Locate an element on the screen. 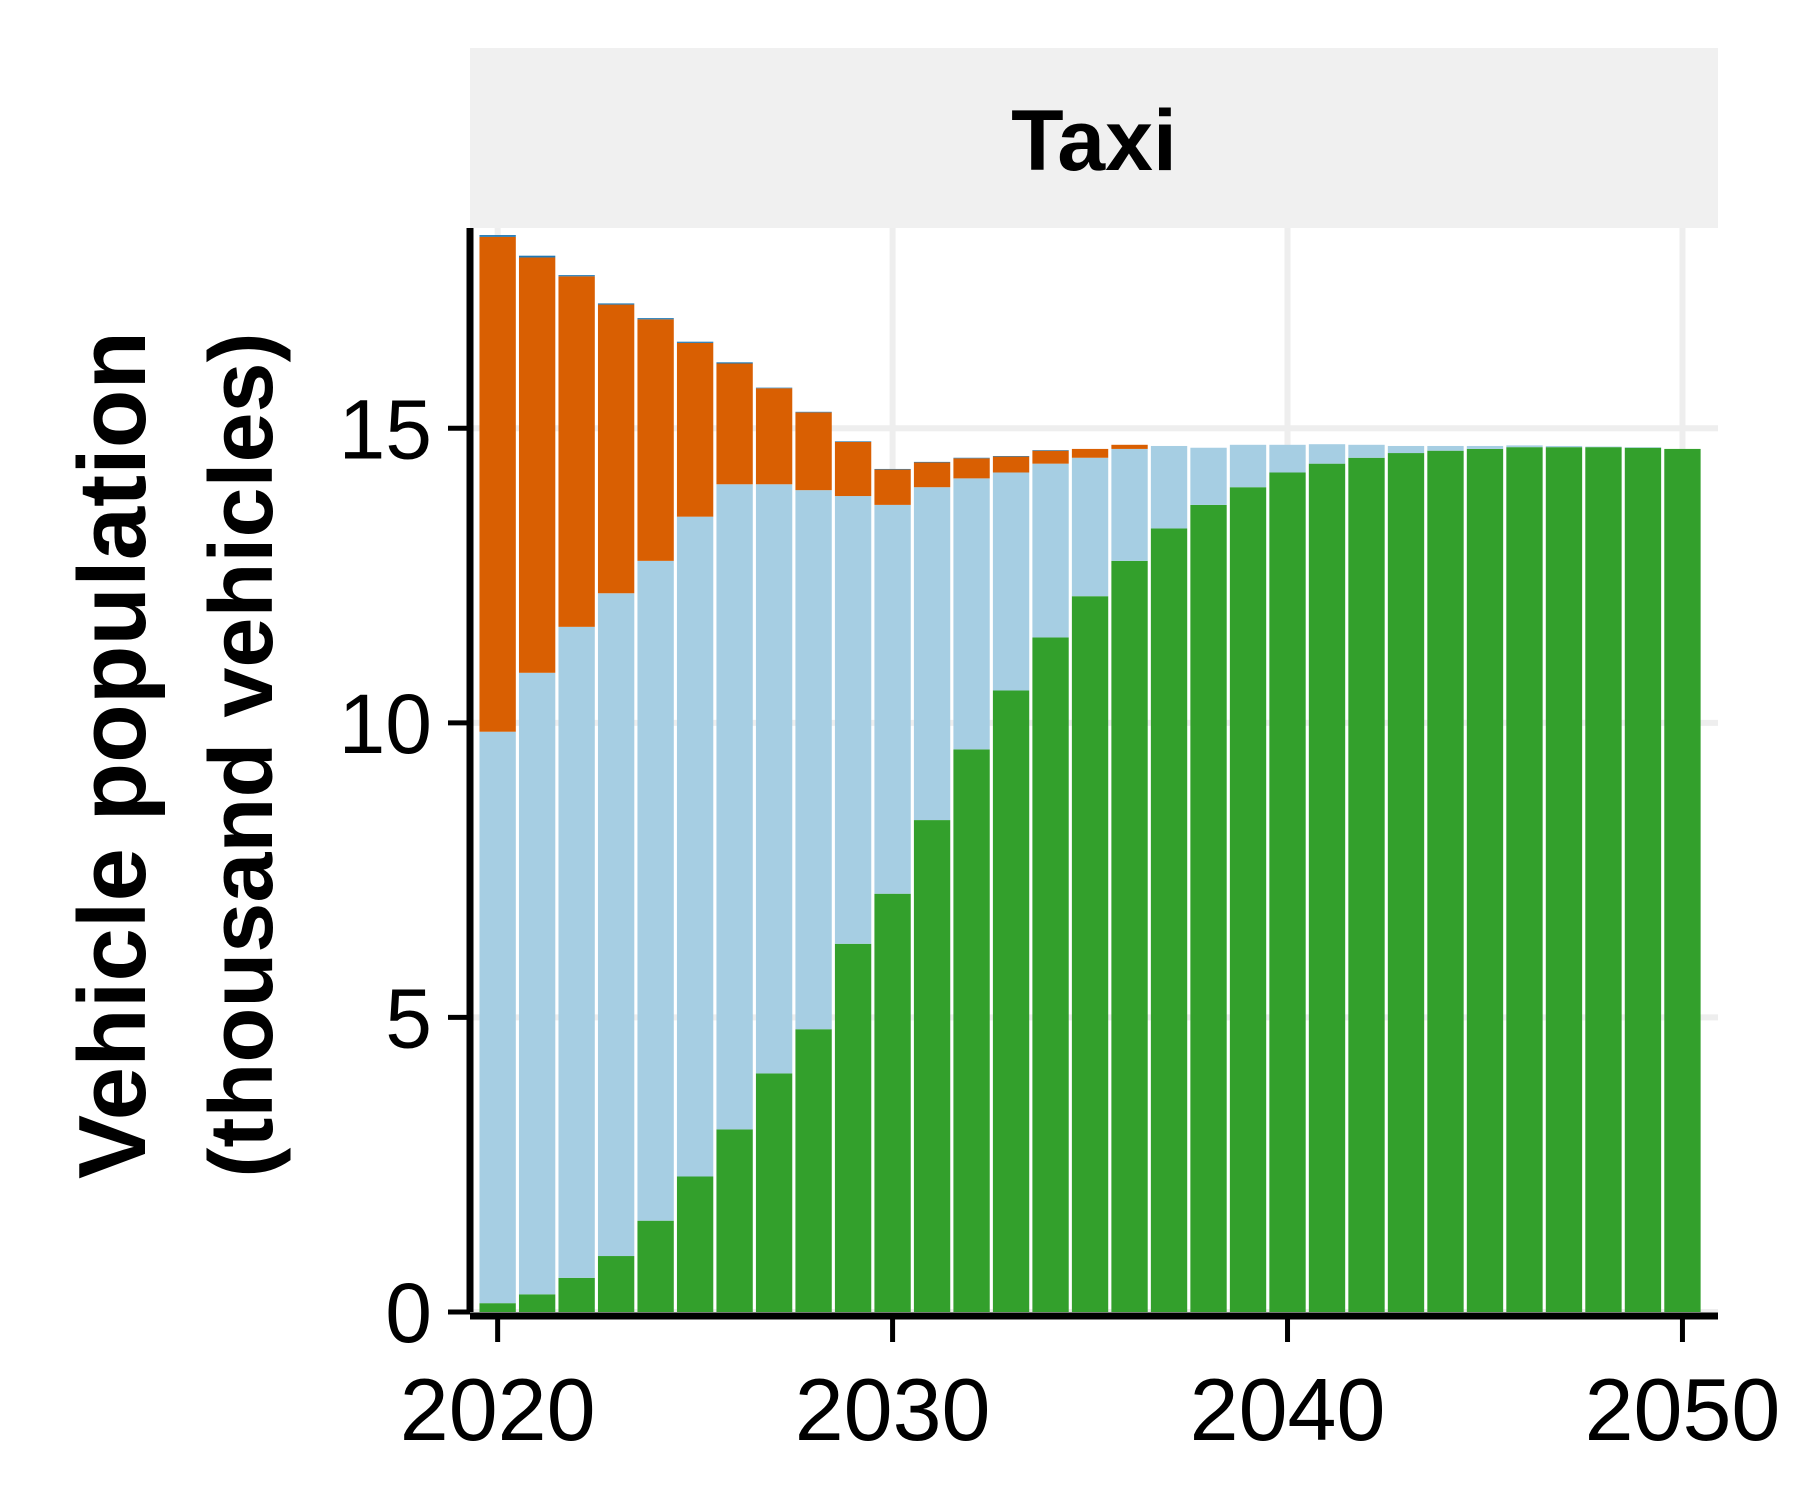  bar-2022-s1 is located at coordinates (576, 952).